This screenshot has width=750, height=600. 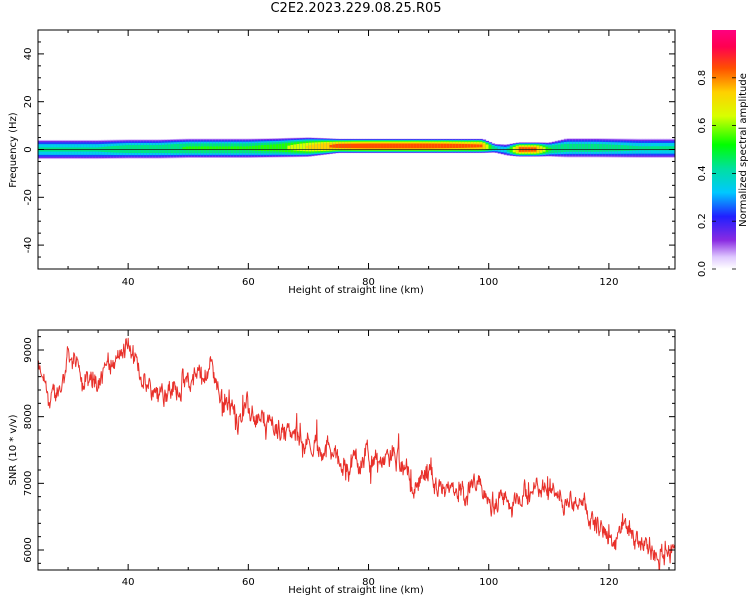 What do you see at coordinates (702, 78) in the screenshot?
I see `colorbar-tick-label: 0.8` at bounding box center [702, 78].